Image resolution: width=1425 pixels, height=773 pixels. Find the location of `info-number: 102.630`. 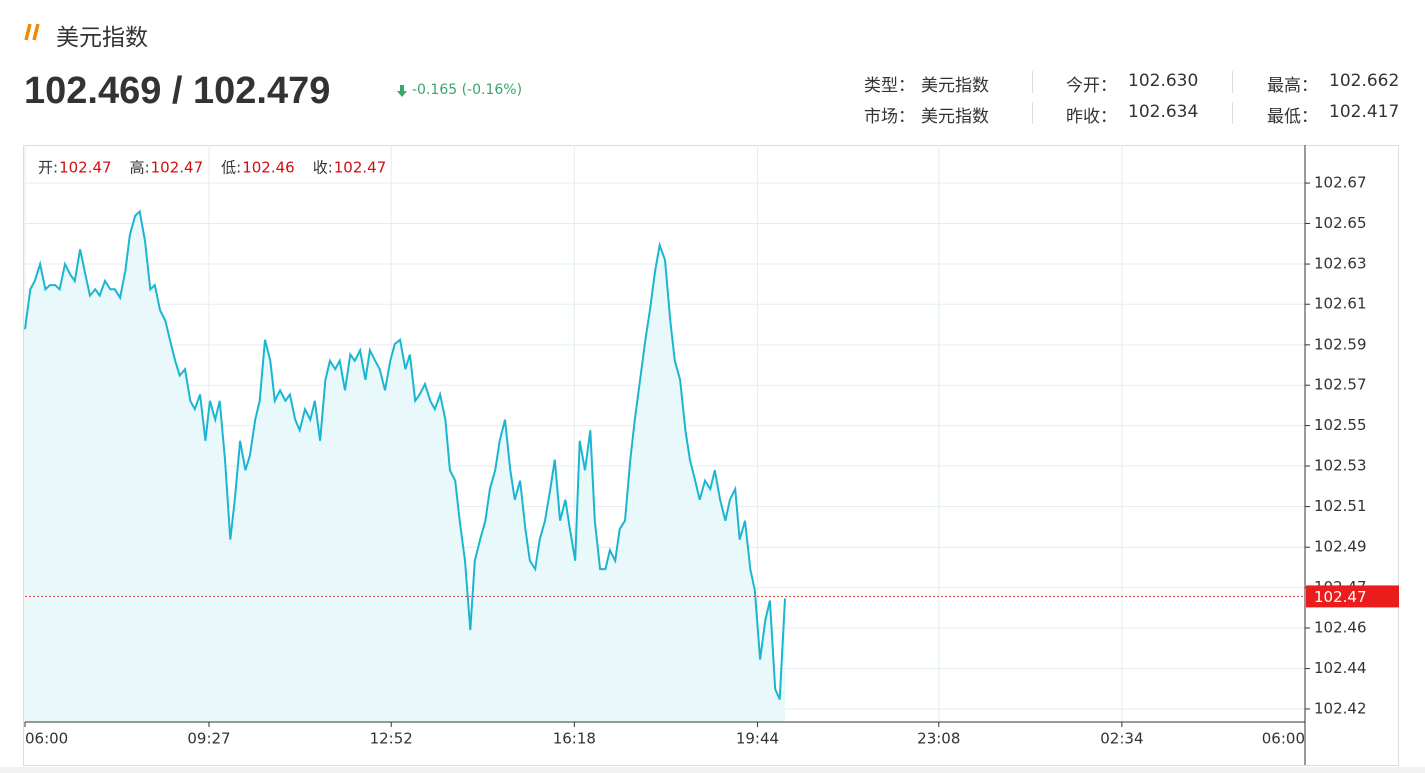

info-number: 102.630 is located at coordinates (1163, 81).